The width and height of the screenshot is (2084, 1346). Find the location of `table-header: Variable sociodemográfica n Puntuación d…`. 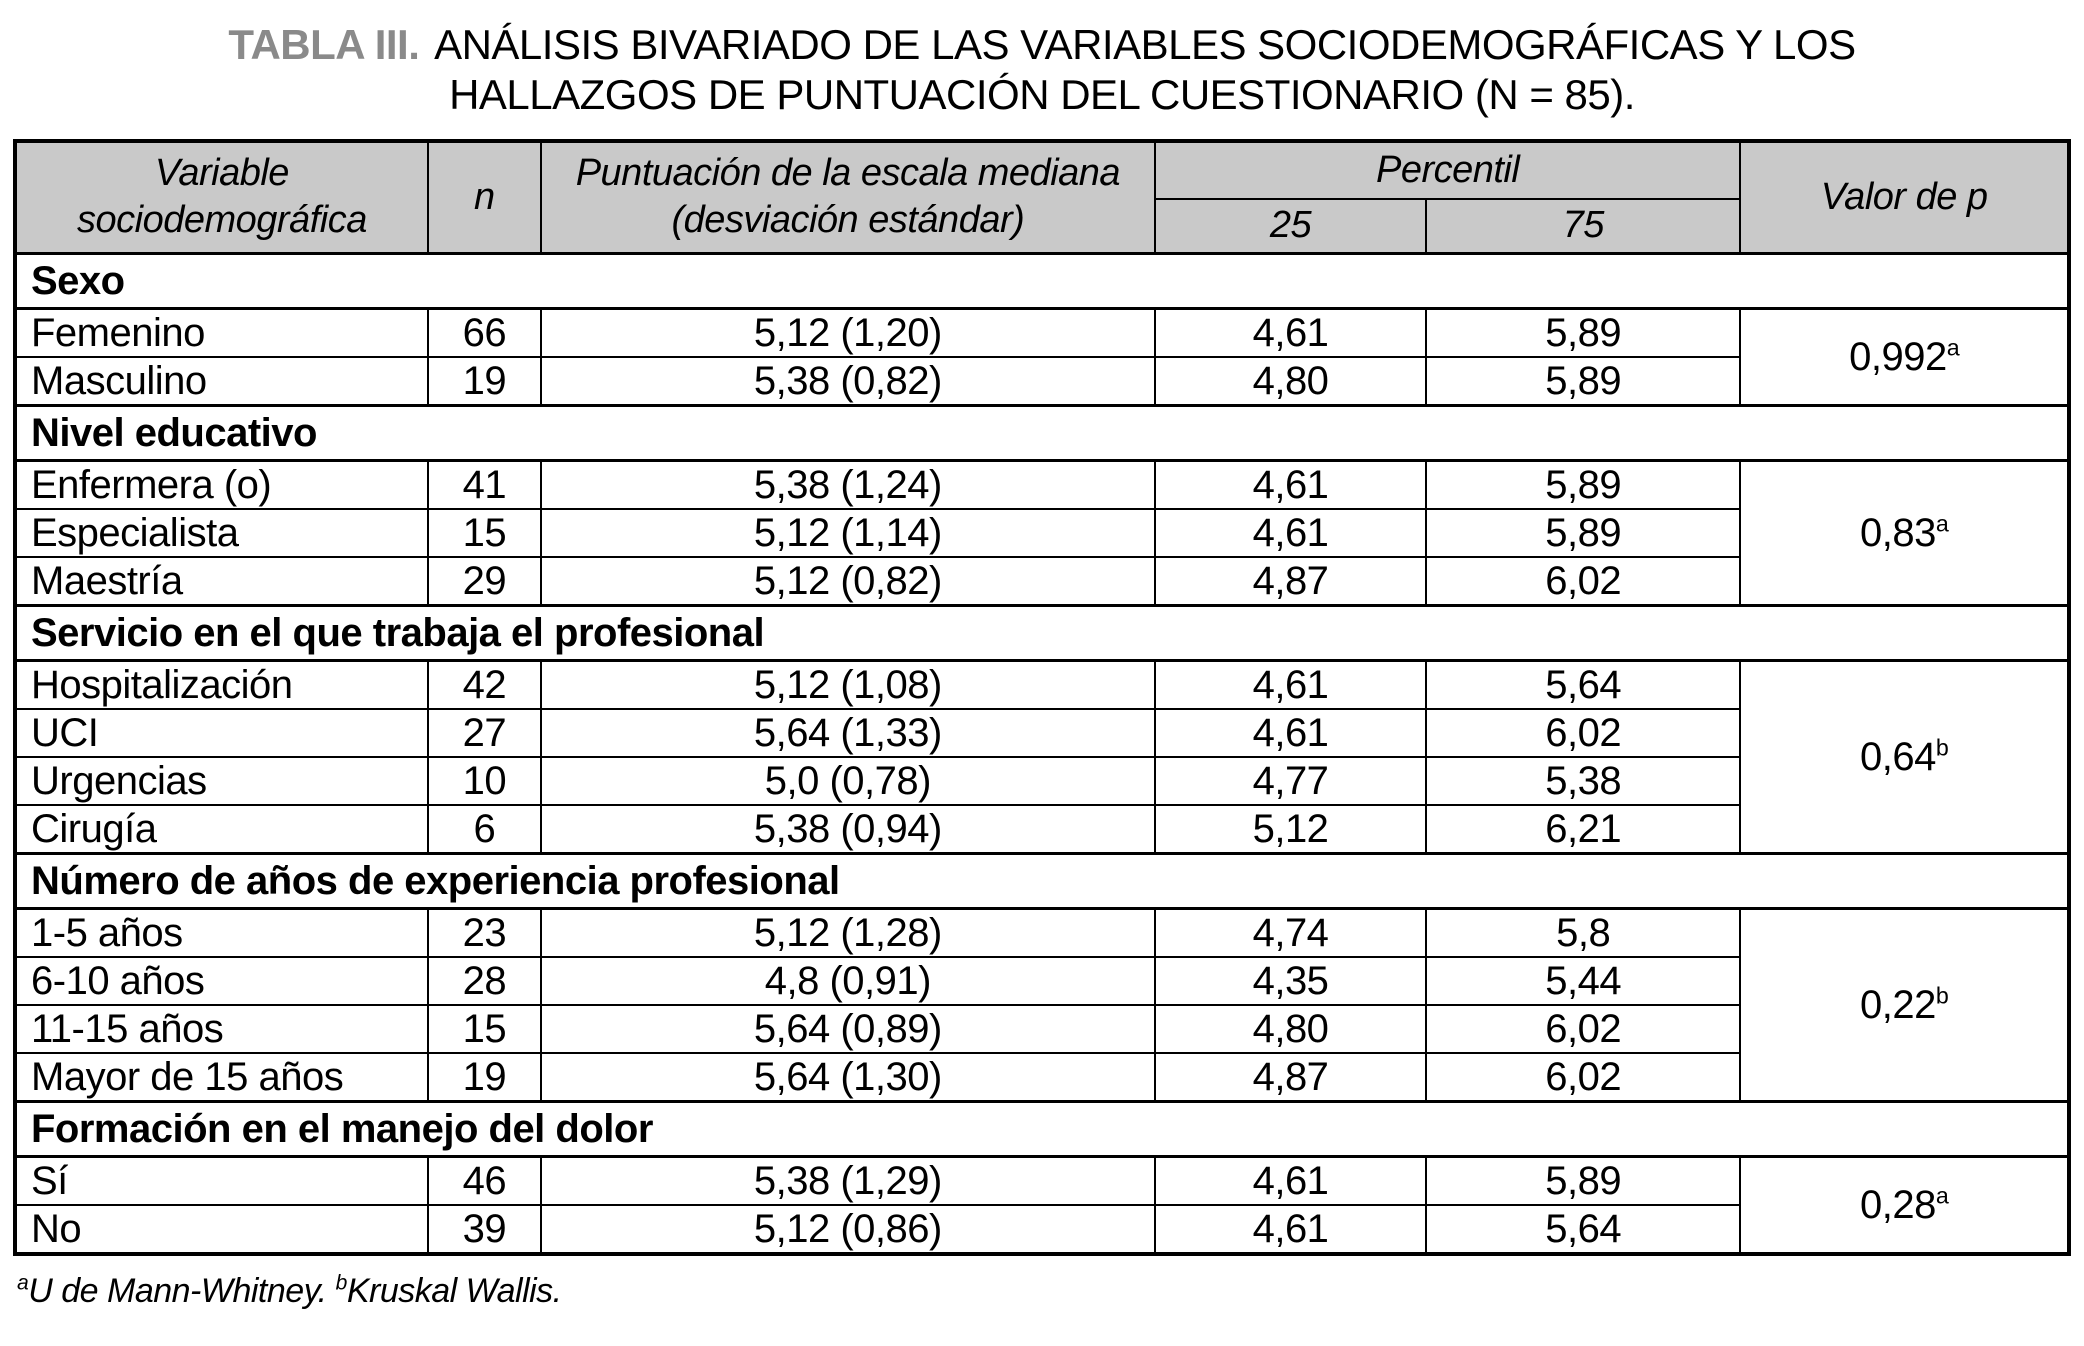

table-header: Variable sociodemográfica n Puntuación d… is located at coordinates (1042, 197).